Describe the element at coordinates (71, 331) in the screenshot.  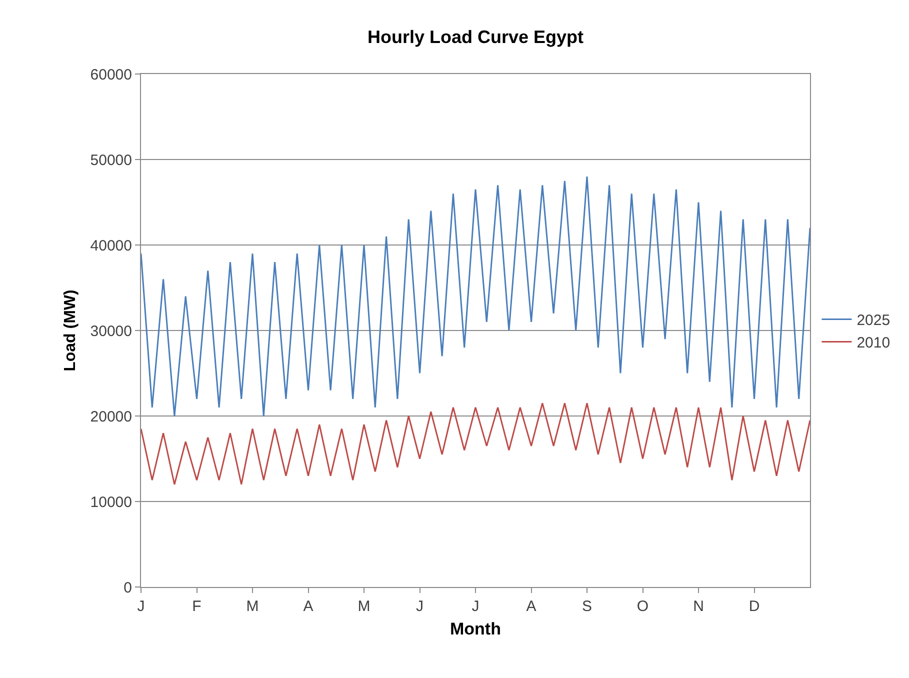
I see `y-axis-title: Load (MW)` at that location.